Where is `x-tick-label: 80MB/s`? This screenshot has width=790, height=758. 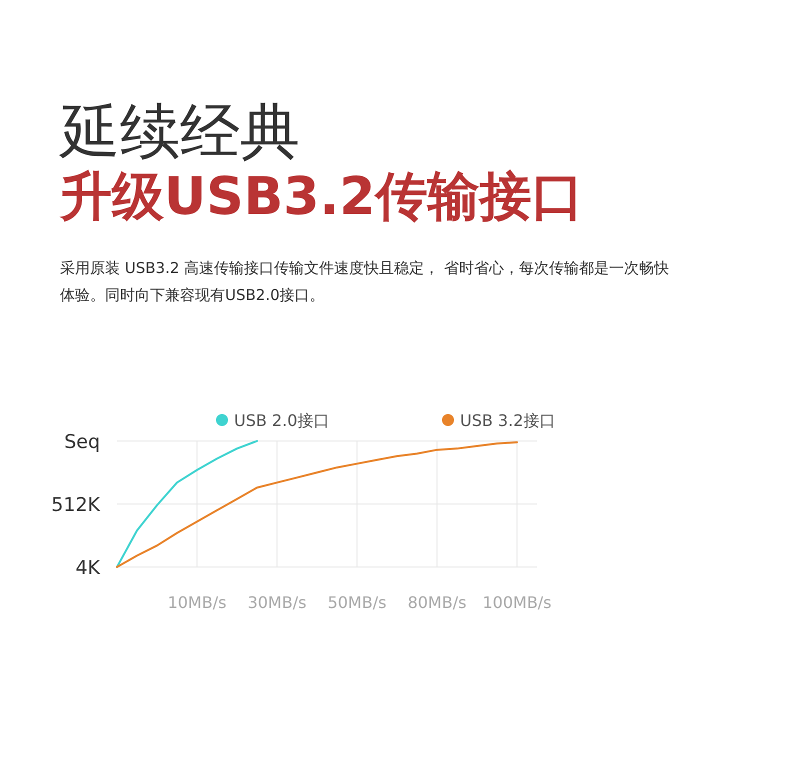 x-tick-label: 80MB/s is located at coordinates (437, 602).